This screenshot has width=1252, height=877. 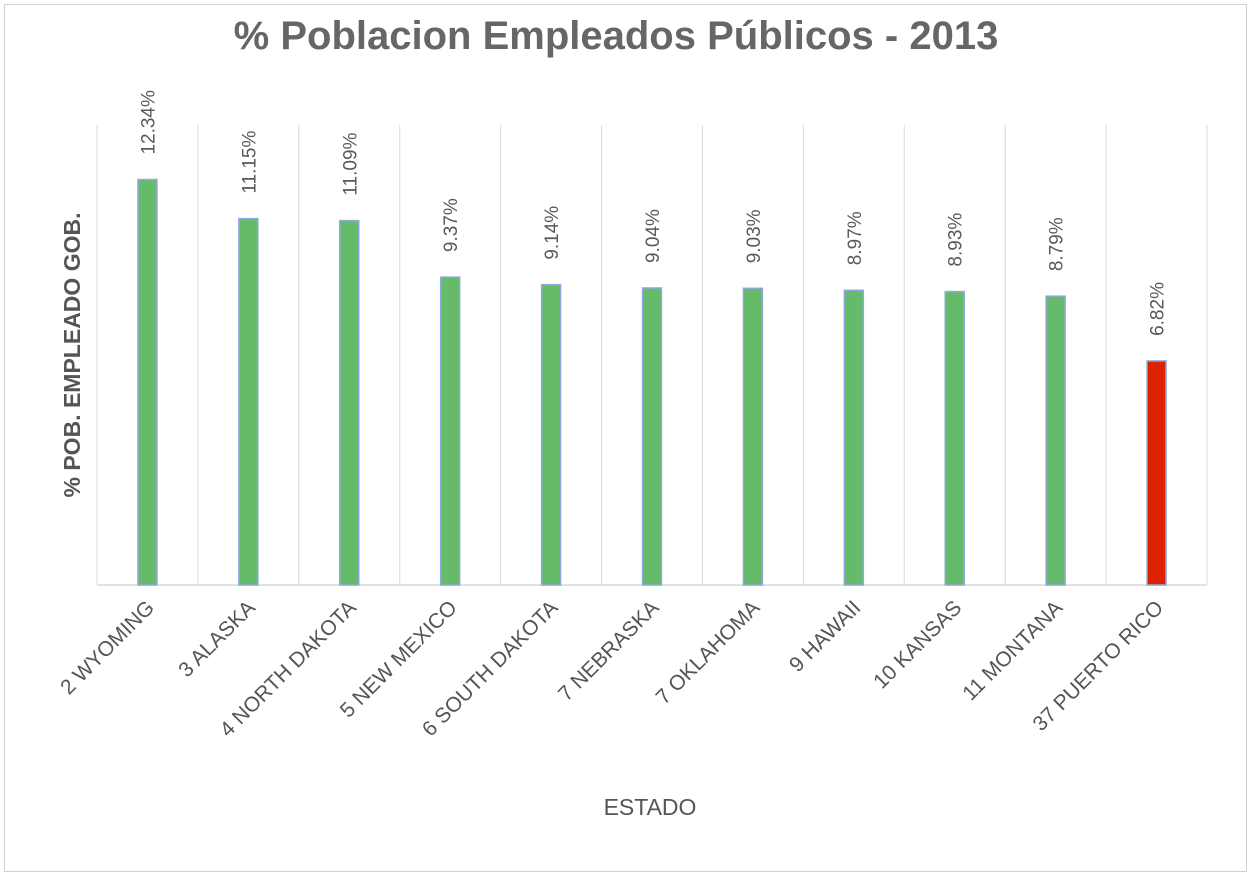 What do you see at coordinates (552, 233) in the screenshot?
I see `value-label: 9.14%` at bounding box center [552, 233].